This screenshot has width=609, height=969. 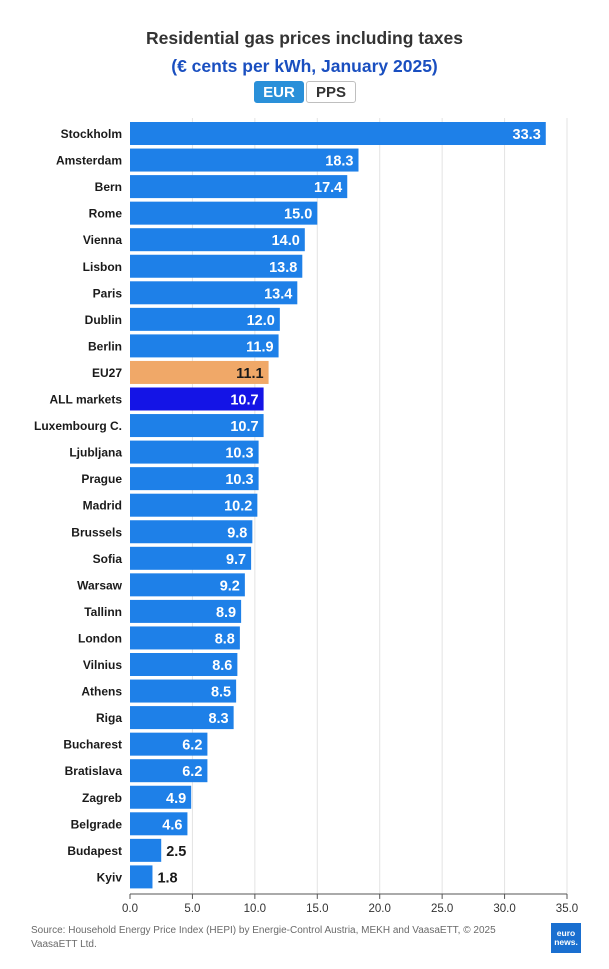 What do you see at coordinates (108, 187) in the screenshot?
I see `category-label: Bern` at bounding box center [108, 187].